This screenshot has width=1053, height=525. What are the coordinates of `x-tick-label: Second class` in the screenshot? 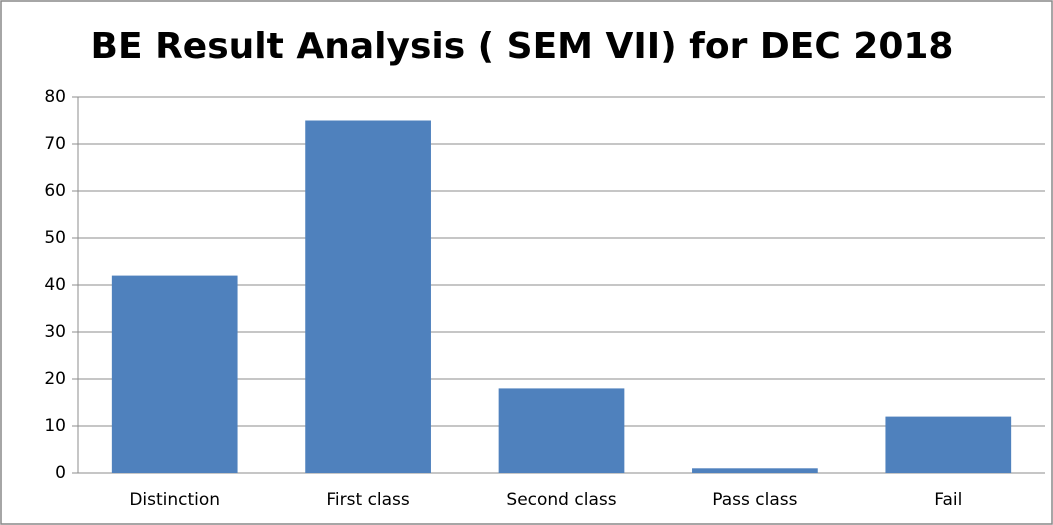 It's located at (561, 500).